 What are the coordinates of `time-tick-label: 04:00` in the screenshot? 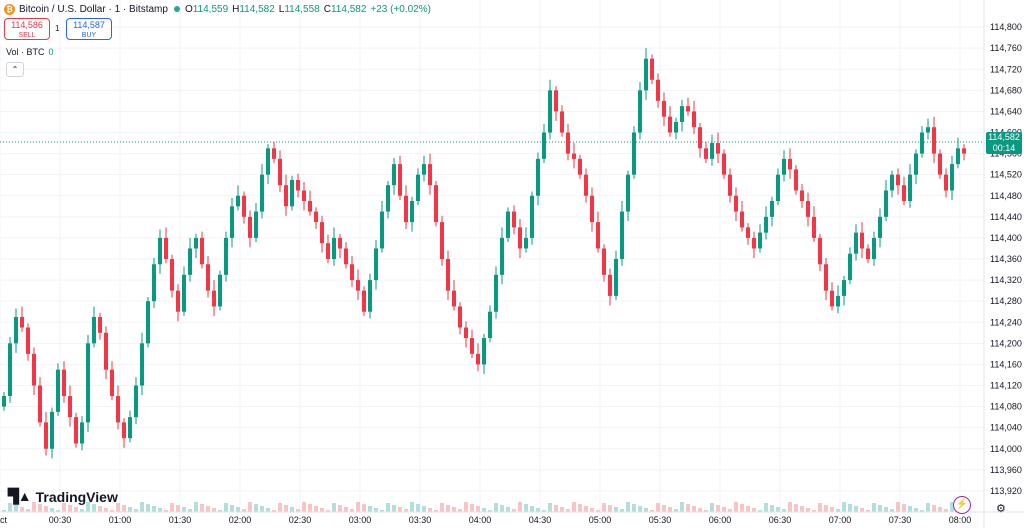 It's located at (480, 520).